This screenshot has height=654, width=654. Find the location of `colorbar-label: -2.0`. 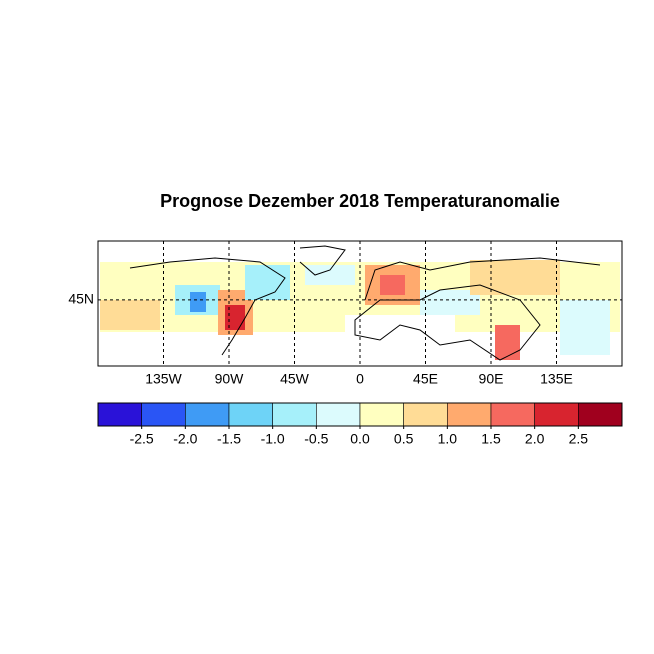

colorbar-label: -2.0 is located at coordinates (185, 439).